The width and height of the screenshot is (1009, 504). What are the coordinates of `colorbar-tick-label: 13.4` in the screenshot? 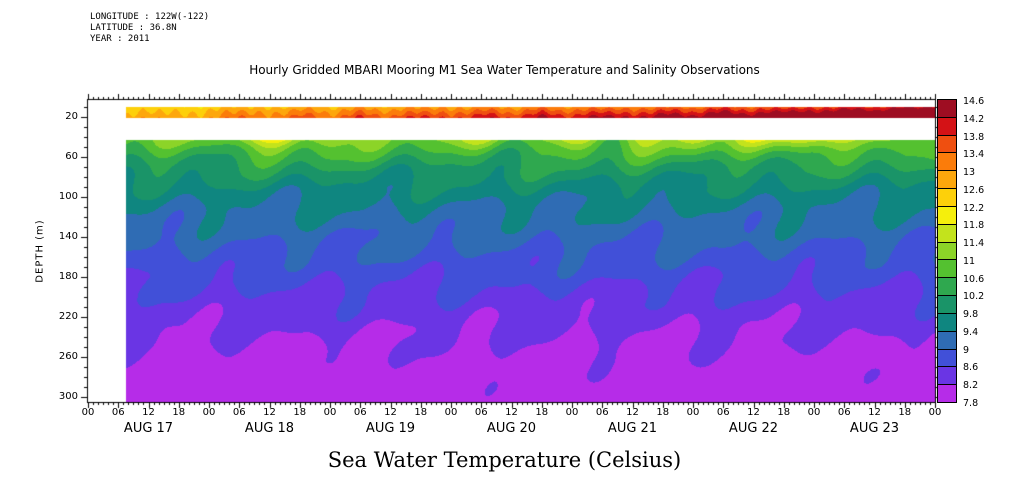 It's located at (974, 155).